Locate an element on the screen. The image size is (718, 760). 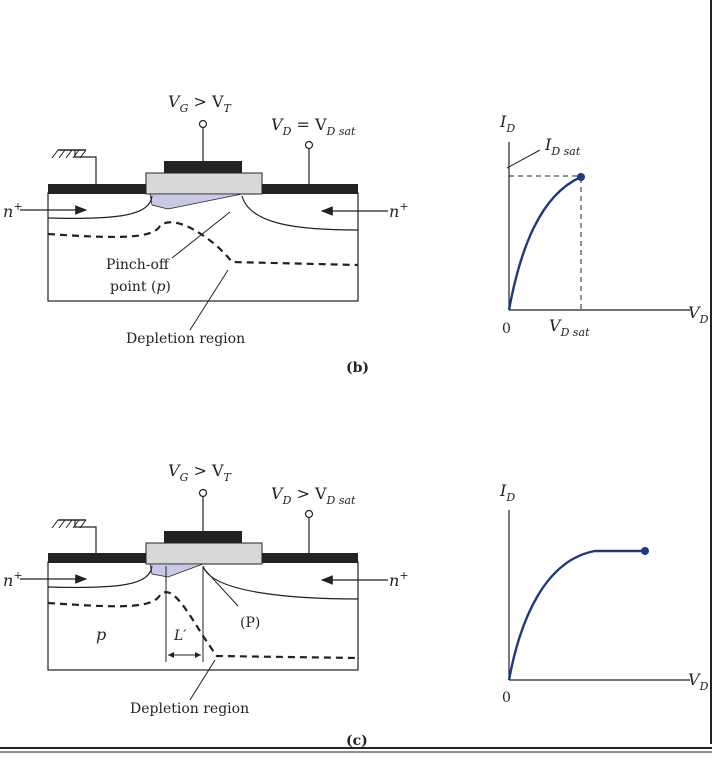
graph-b-x-label: VD is located at coordinates (698, 314).